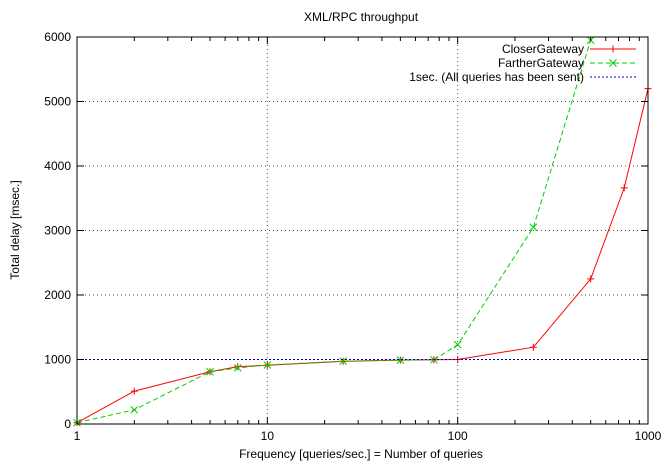 This screenshot has width=664, height=463. Describe the element at coordinates (57, 166) in the screenshot. I see `y-tick-label: 4000` at that location.